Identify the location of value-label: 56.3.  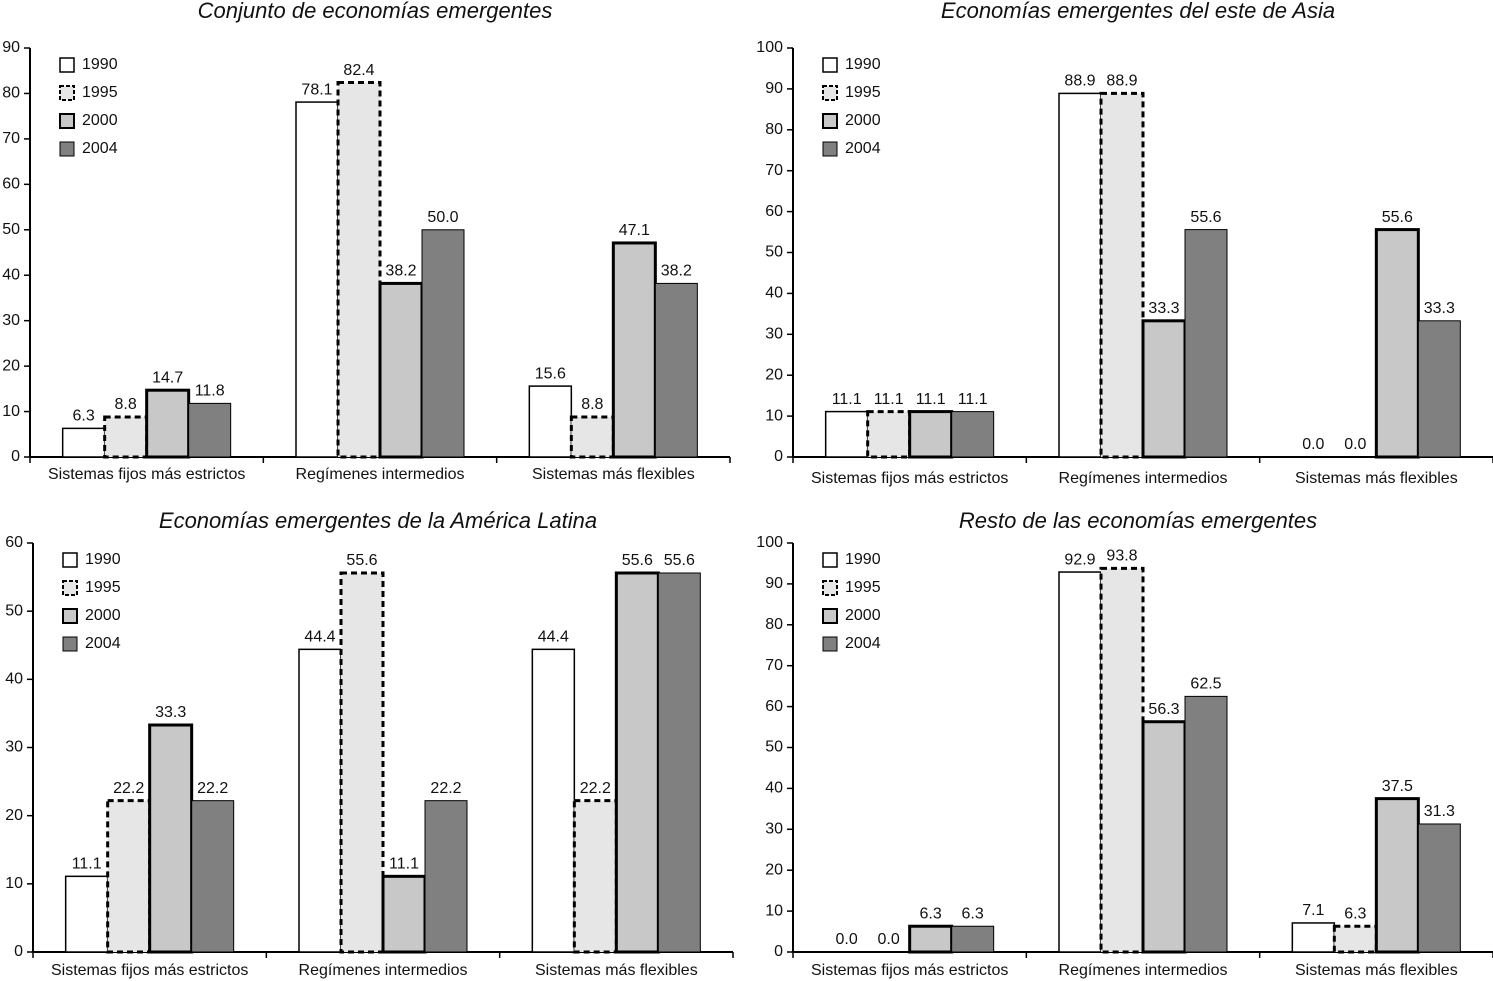
(1163, 709).